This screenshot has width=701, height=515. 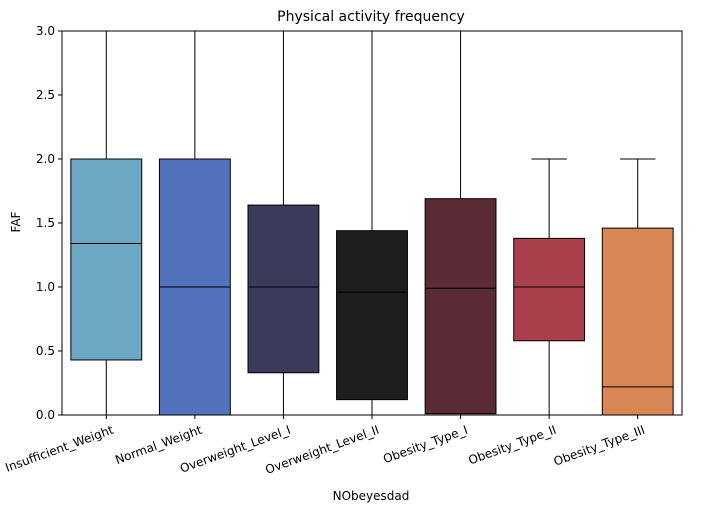 What do you see at coordinates (45, 351) in the screenshot?
I see `y-tick-label: 0.5` at bounding box center [45, 351].